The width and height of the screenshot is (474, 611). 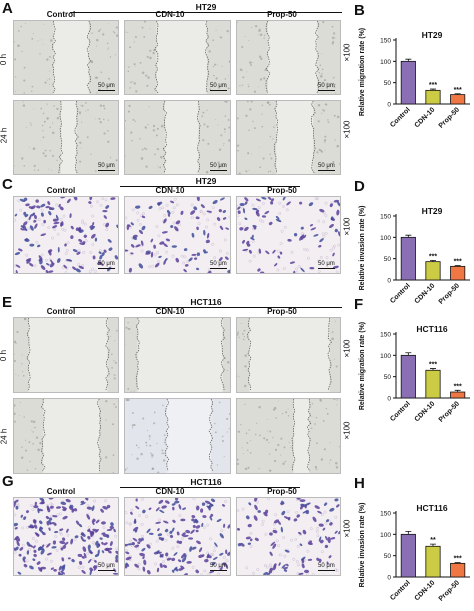 What do you see at coordinates (206, 482) in the screenshot?
I see `panel-g-title: HCT116` at bounding box center [206, 482].